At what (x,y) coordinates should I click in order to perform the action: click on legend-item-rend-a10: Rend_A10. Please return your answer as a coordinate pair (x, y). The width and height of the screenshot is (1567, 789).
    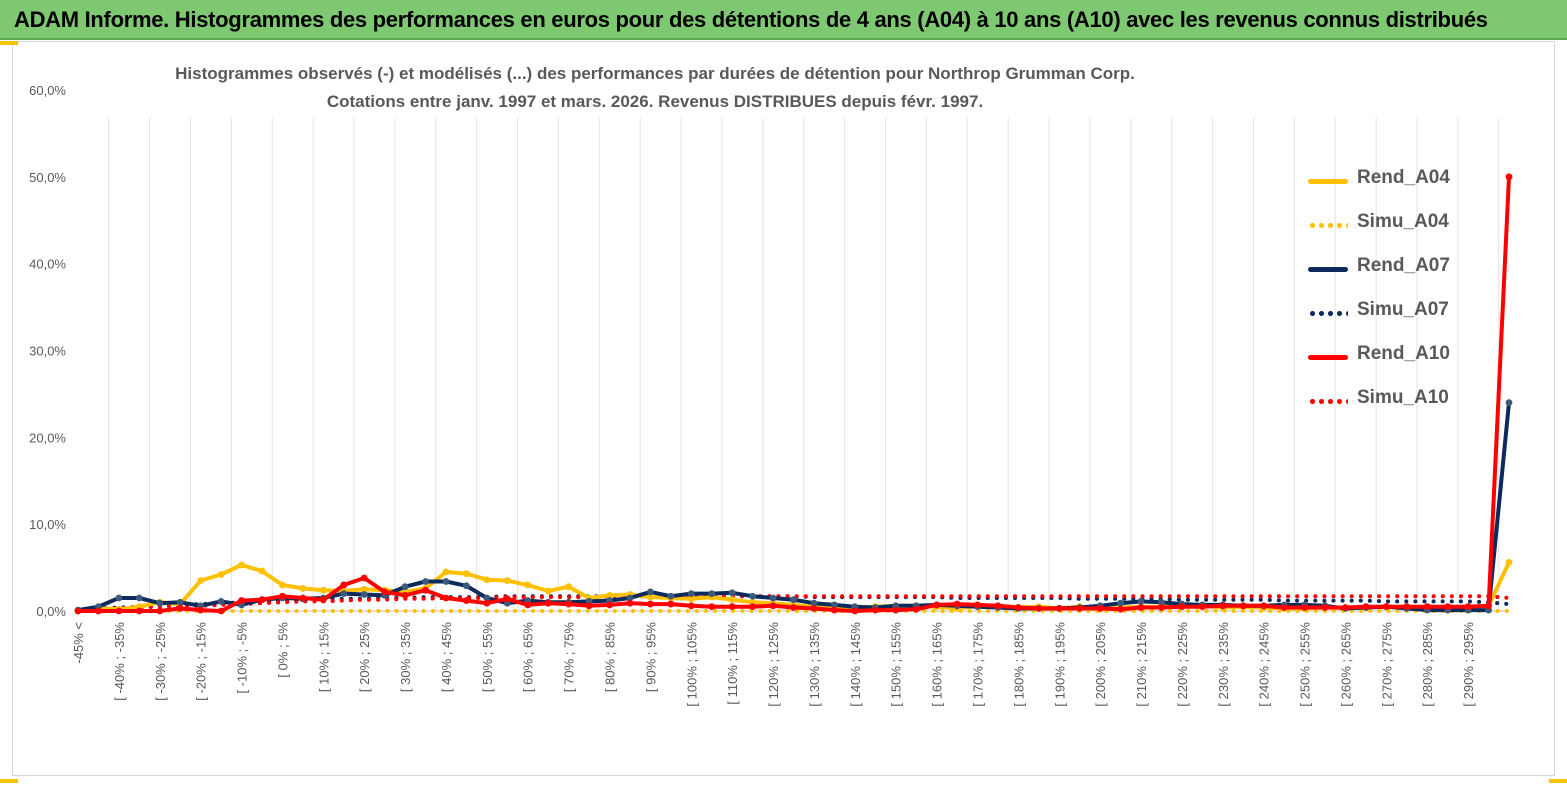
    Looking at the image, I should click on (1386, 358).